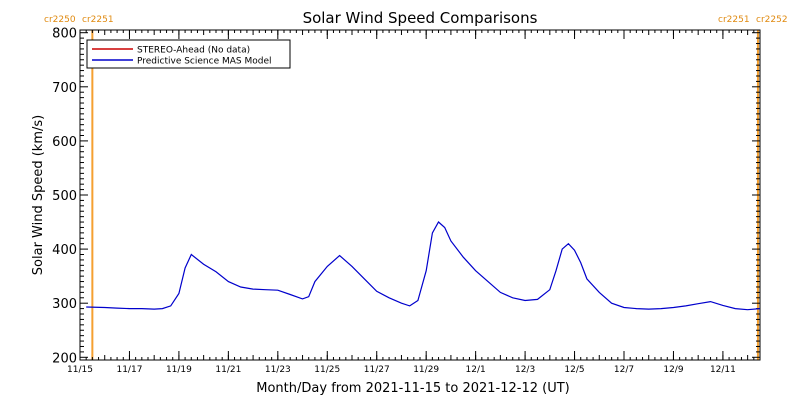 The width and height of the screenshot is (800, 400). Describe the element at coordinates (525, 370) in the screenshot. I see `x-tick-label: 12/3` at that location.